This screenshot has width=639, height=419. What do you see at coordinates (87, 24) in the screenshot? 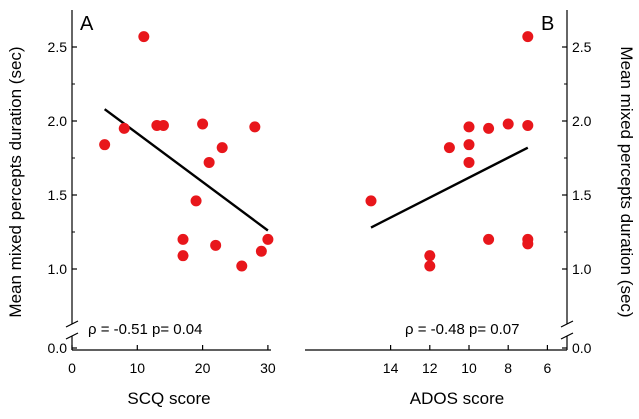
I see `panel-a-label: A` at bounding box center [87, 24].